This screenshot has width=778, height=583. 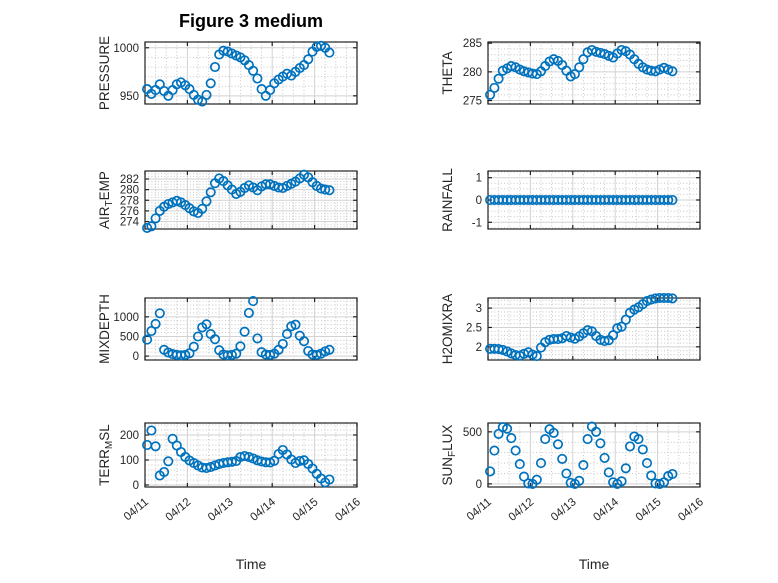 I want to click on y-axis-label: THETA, so click(x=447, y=72).